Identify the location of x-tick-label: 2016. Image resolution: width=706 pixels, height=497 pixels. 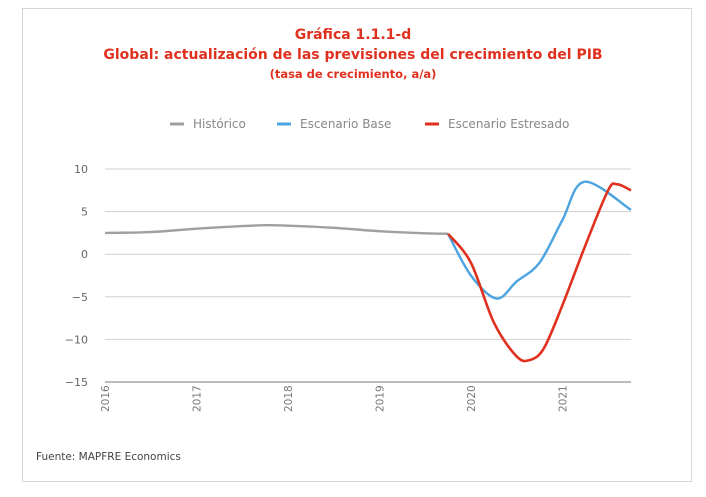
(106, 398).